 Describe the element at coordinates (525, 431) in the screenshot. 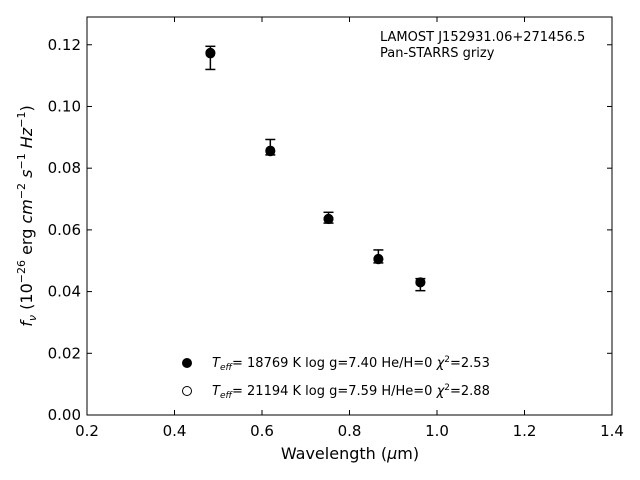

I see `x-tick-label: 1.2` at that location.